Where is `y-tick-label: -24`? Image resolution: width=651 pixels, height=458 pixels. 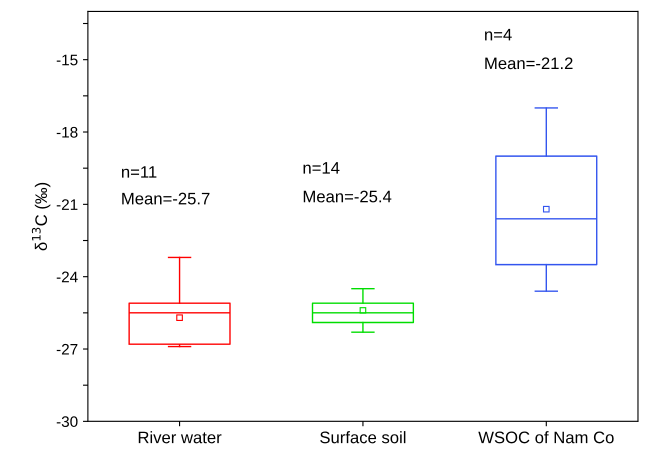
y-tick-label: -24 is located at coordinates (67, 277).